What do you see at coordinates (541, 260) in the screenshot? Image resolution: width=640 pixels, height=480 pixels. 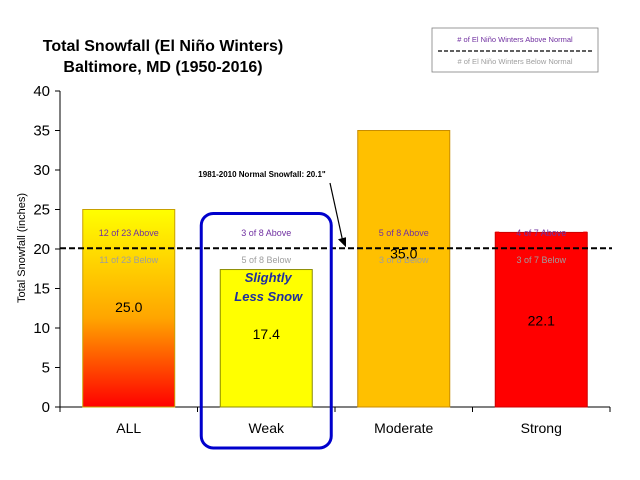 I see `below-count-label: 3 of 7 Below` at bounding box center [541, 260].